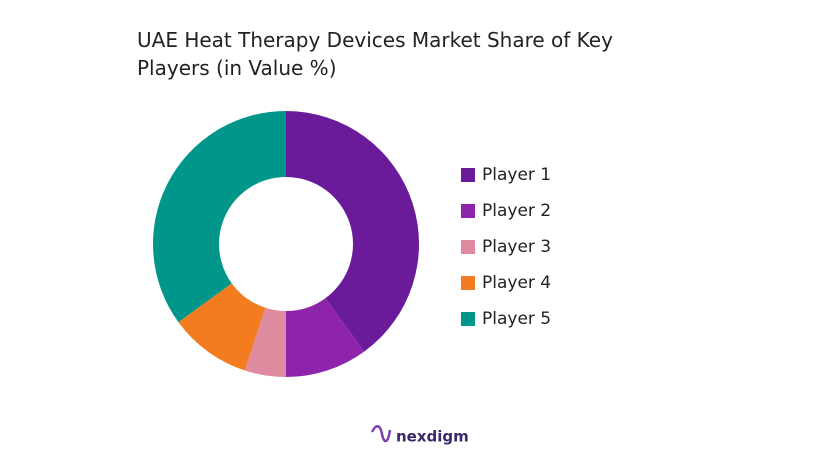  I want to click on legend-label: Player 1, so click(516, 175).